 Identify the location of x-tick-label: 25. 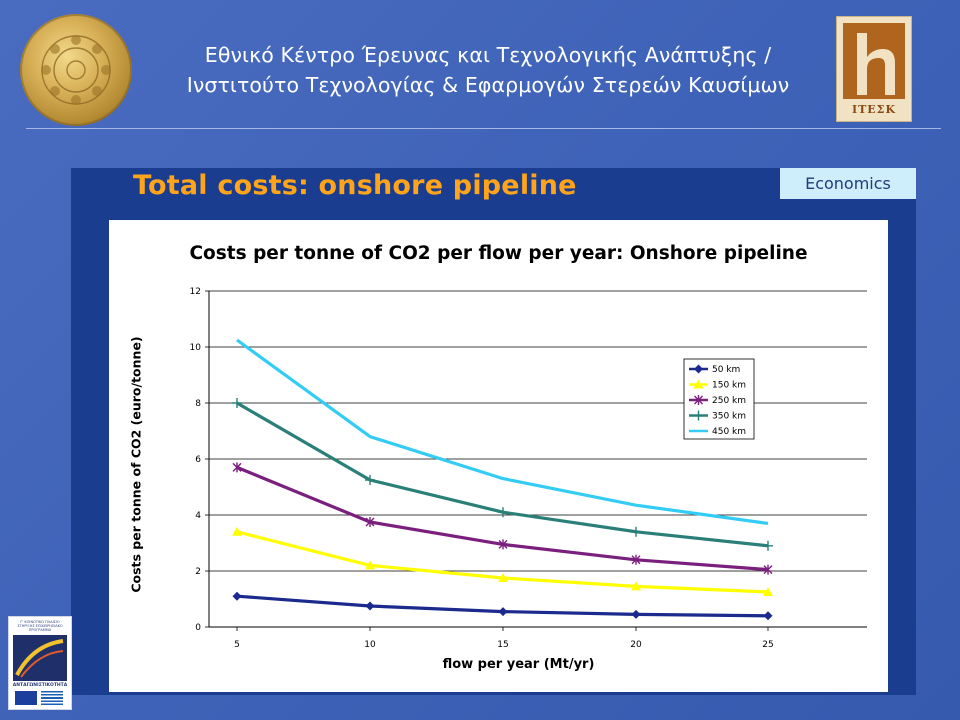
(767, 645).